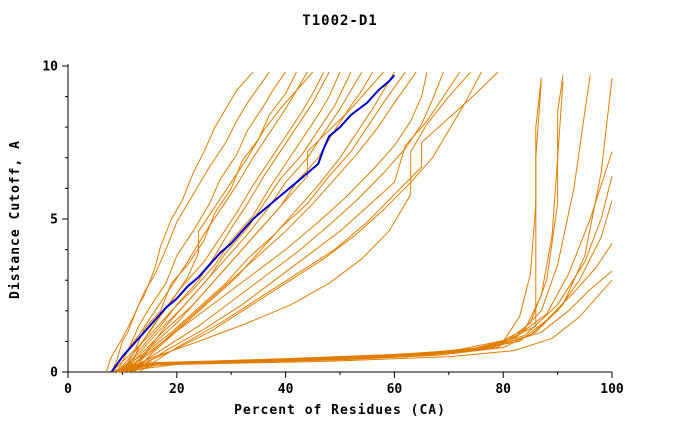 This screenshot has width=680, height=440. What do you see at coordinates (340, 410) in the screenshot?
I see `x-axis-label: Percent of Residues (CA)` at bounding box center [340, 410].